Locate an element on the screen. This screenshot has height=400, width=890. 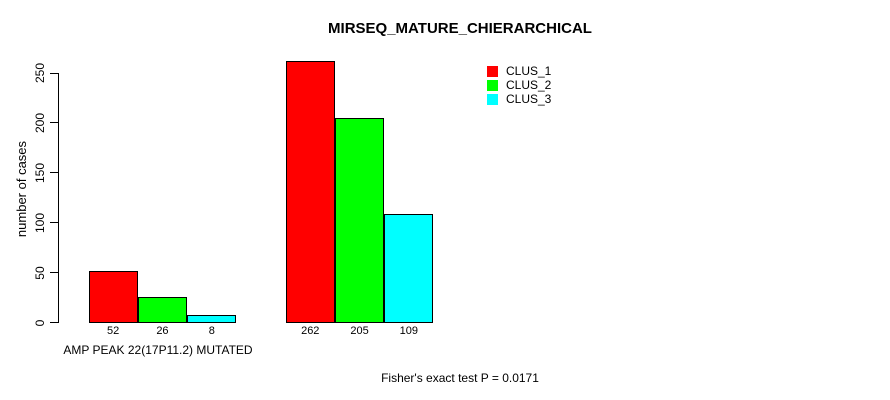
legend-item-clus_2: CLUS_2 is located at coordinates (519, 85).